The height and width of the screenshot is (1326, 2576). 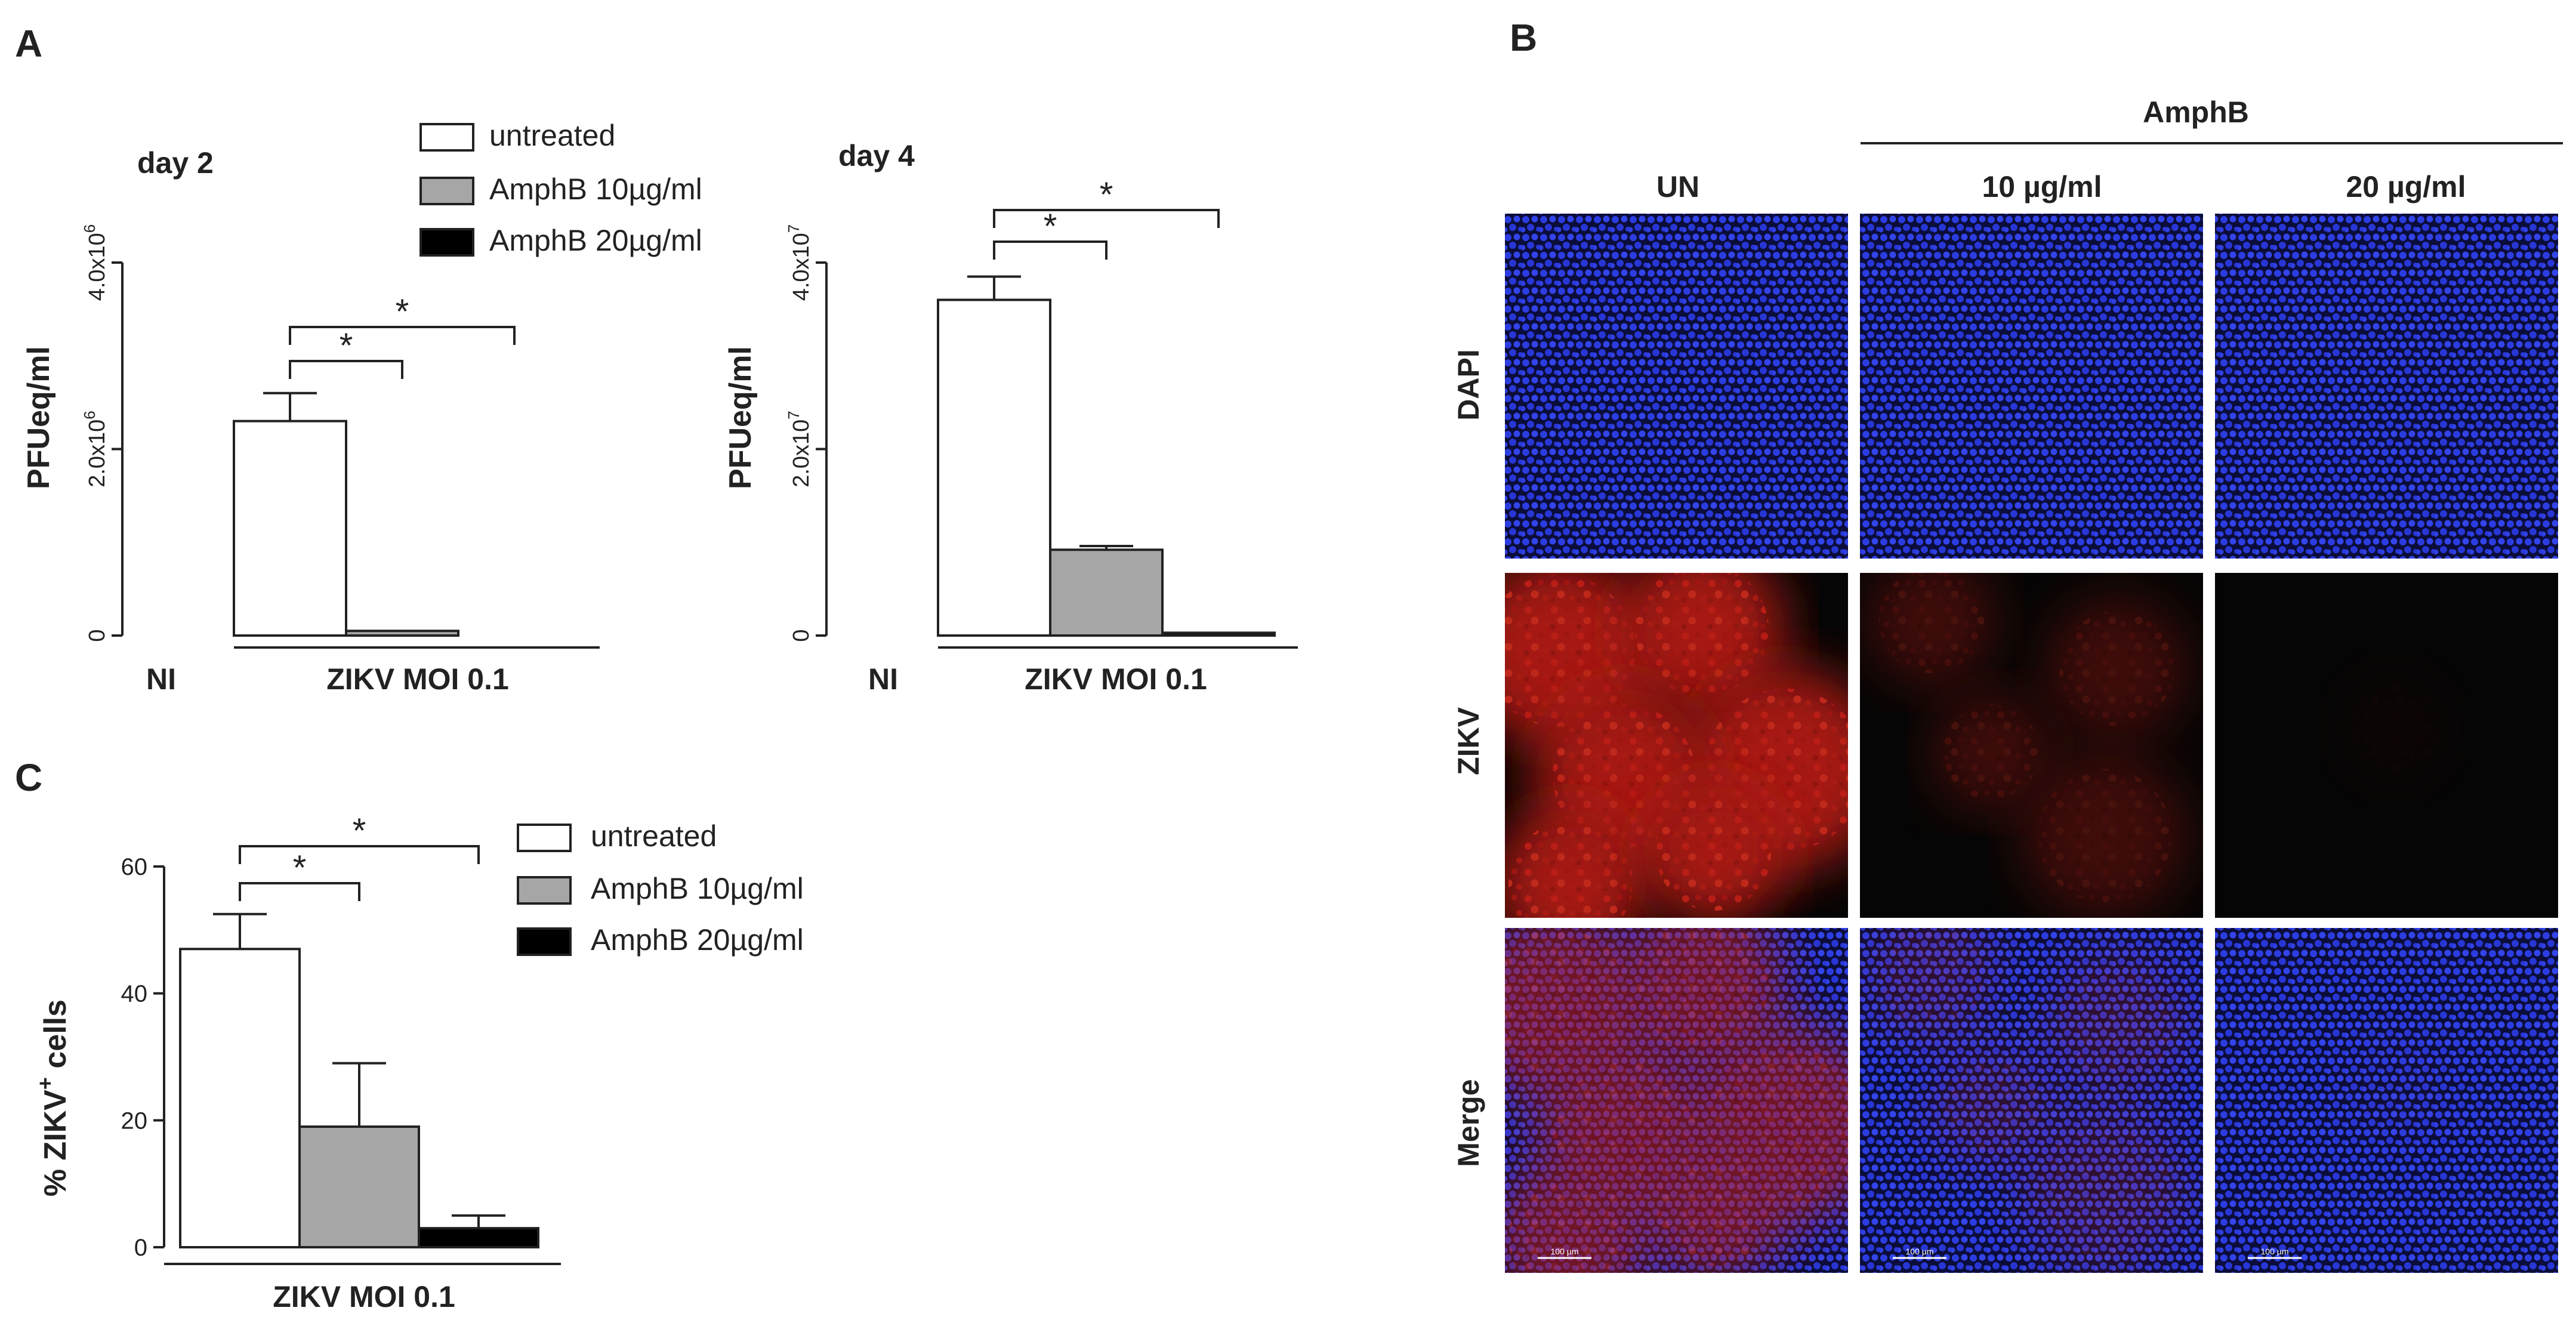 What do you see at coordinates (29, 43) in the screenshot?
I see `panel-letter-a: A` at bounding box center [29, 43].